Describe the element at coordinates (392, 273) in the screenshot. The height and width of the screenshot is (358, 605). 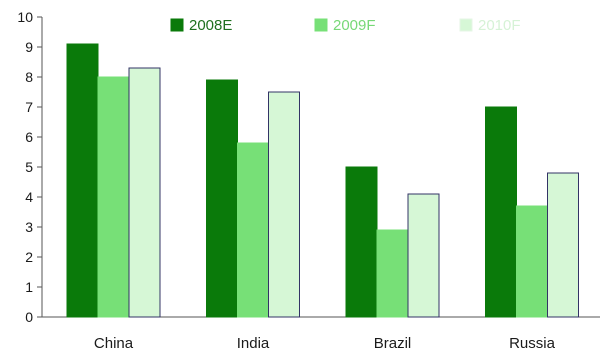
I see `bar-2009F-Brazil` at that location.